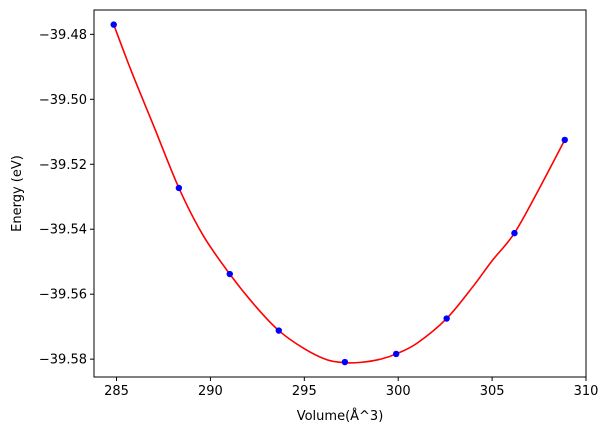 The width and height of the screenshot is (607, 433). What do you see at coordinates (63, 295) in the screenshot?
I see `y-tick-label: −39.56` at bounding box center [63, 295].